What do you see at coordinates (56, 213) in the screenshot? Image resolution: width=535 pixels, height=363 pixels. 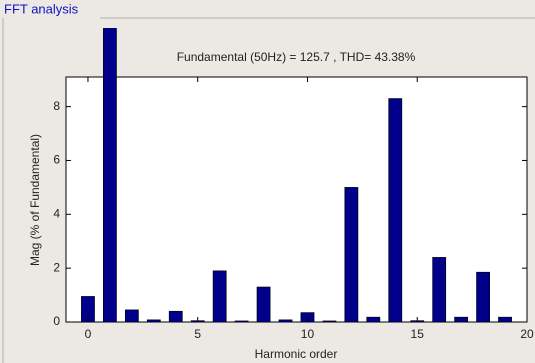 I see `y-tick-label: 4` at bounding box center [56, 213].